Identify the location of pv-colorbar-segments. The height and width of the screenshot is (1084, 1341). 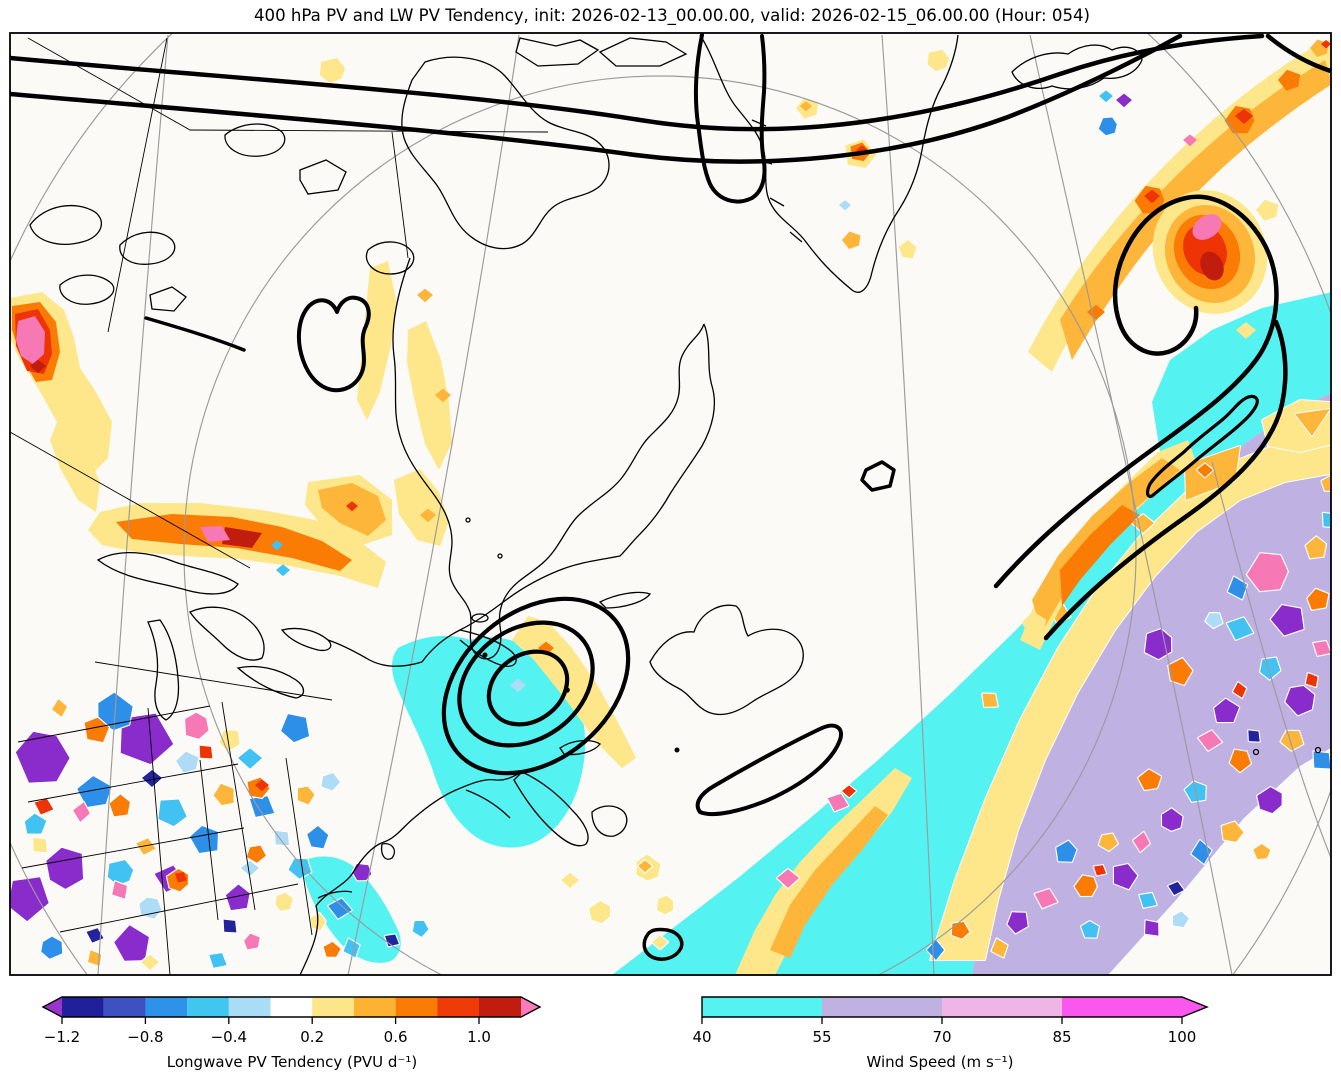
(291, 1007).